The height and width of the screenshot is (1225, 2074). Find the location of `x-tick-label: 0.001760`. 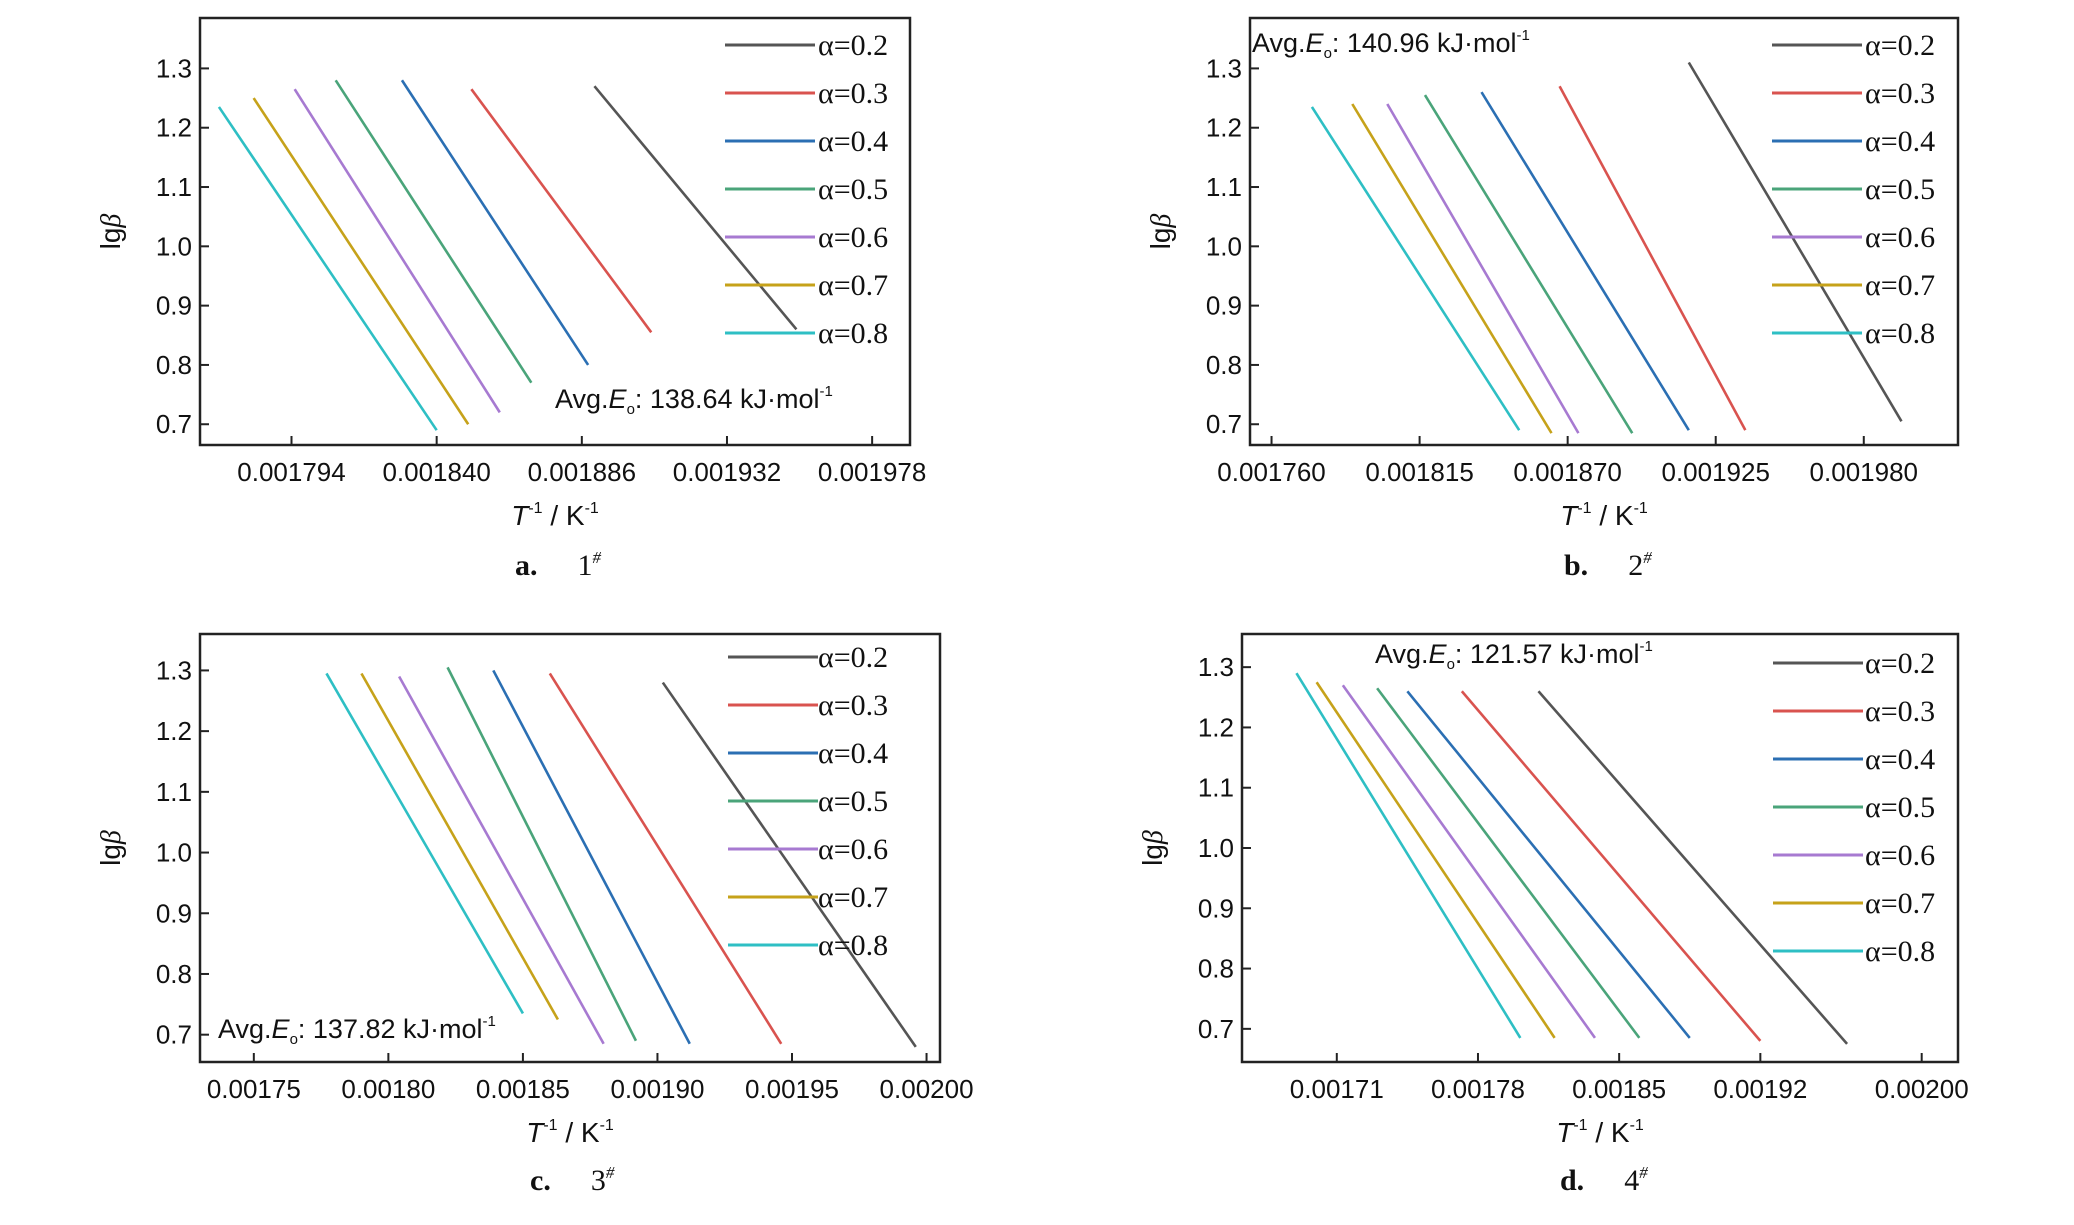

x-tick-label: 0.001760 is located at coordinates (1271, 472).